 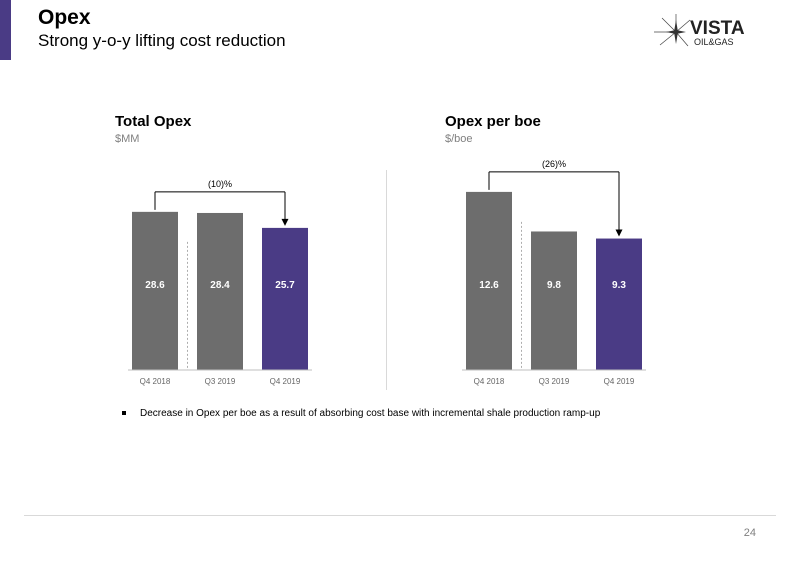 I want to click on bar-value-label: 9.8, so click(x=554, y=285).